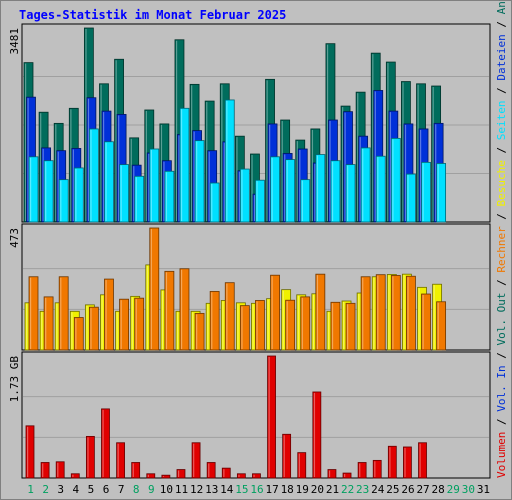  Describe the element at coordinates (408, 313) in the screenshot. I see `bar-rechner-day-26-highlight` at that location.